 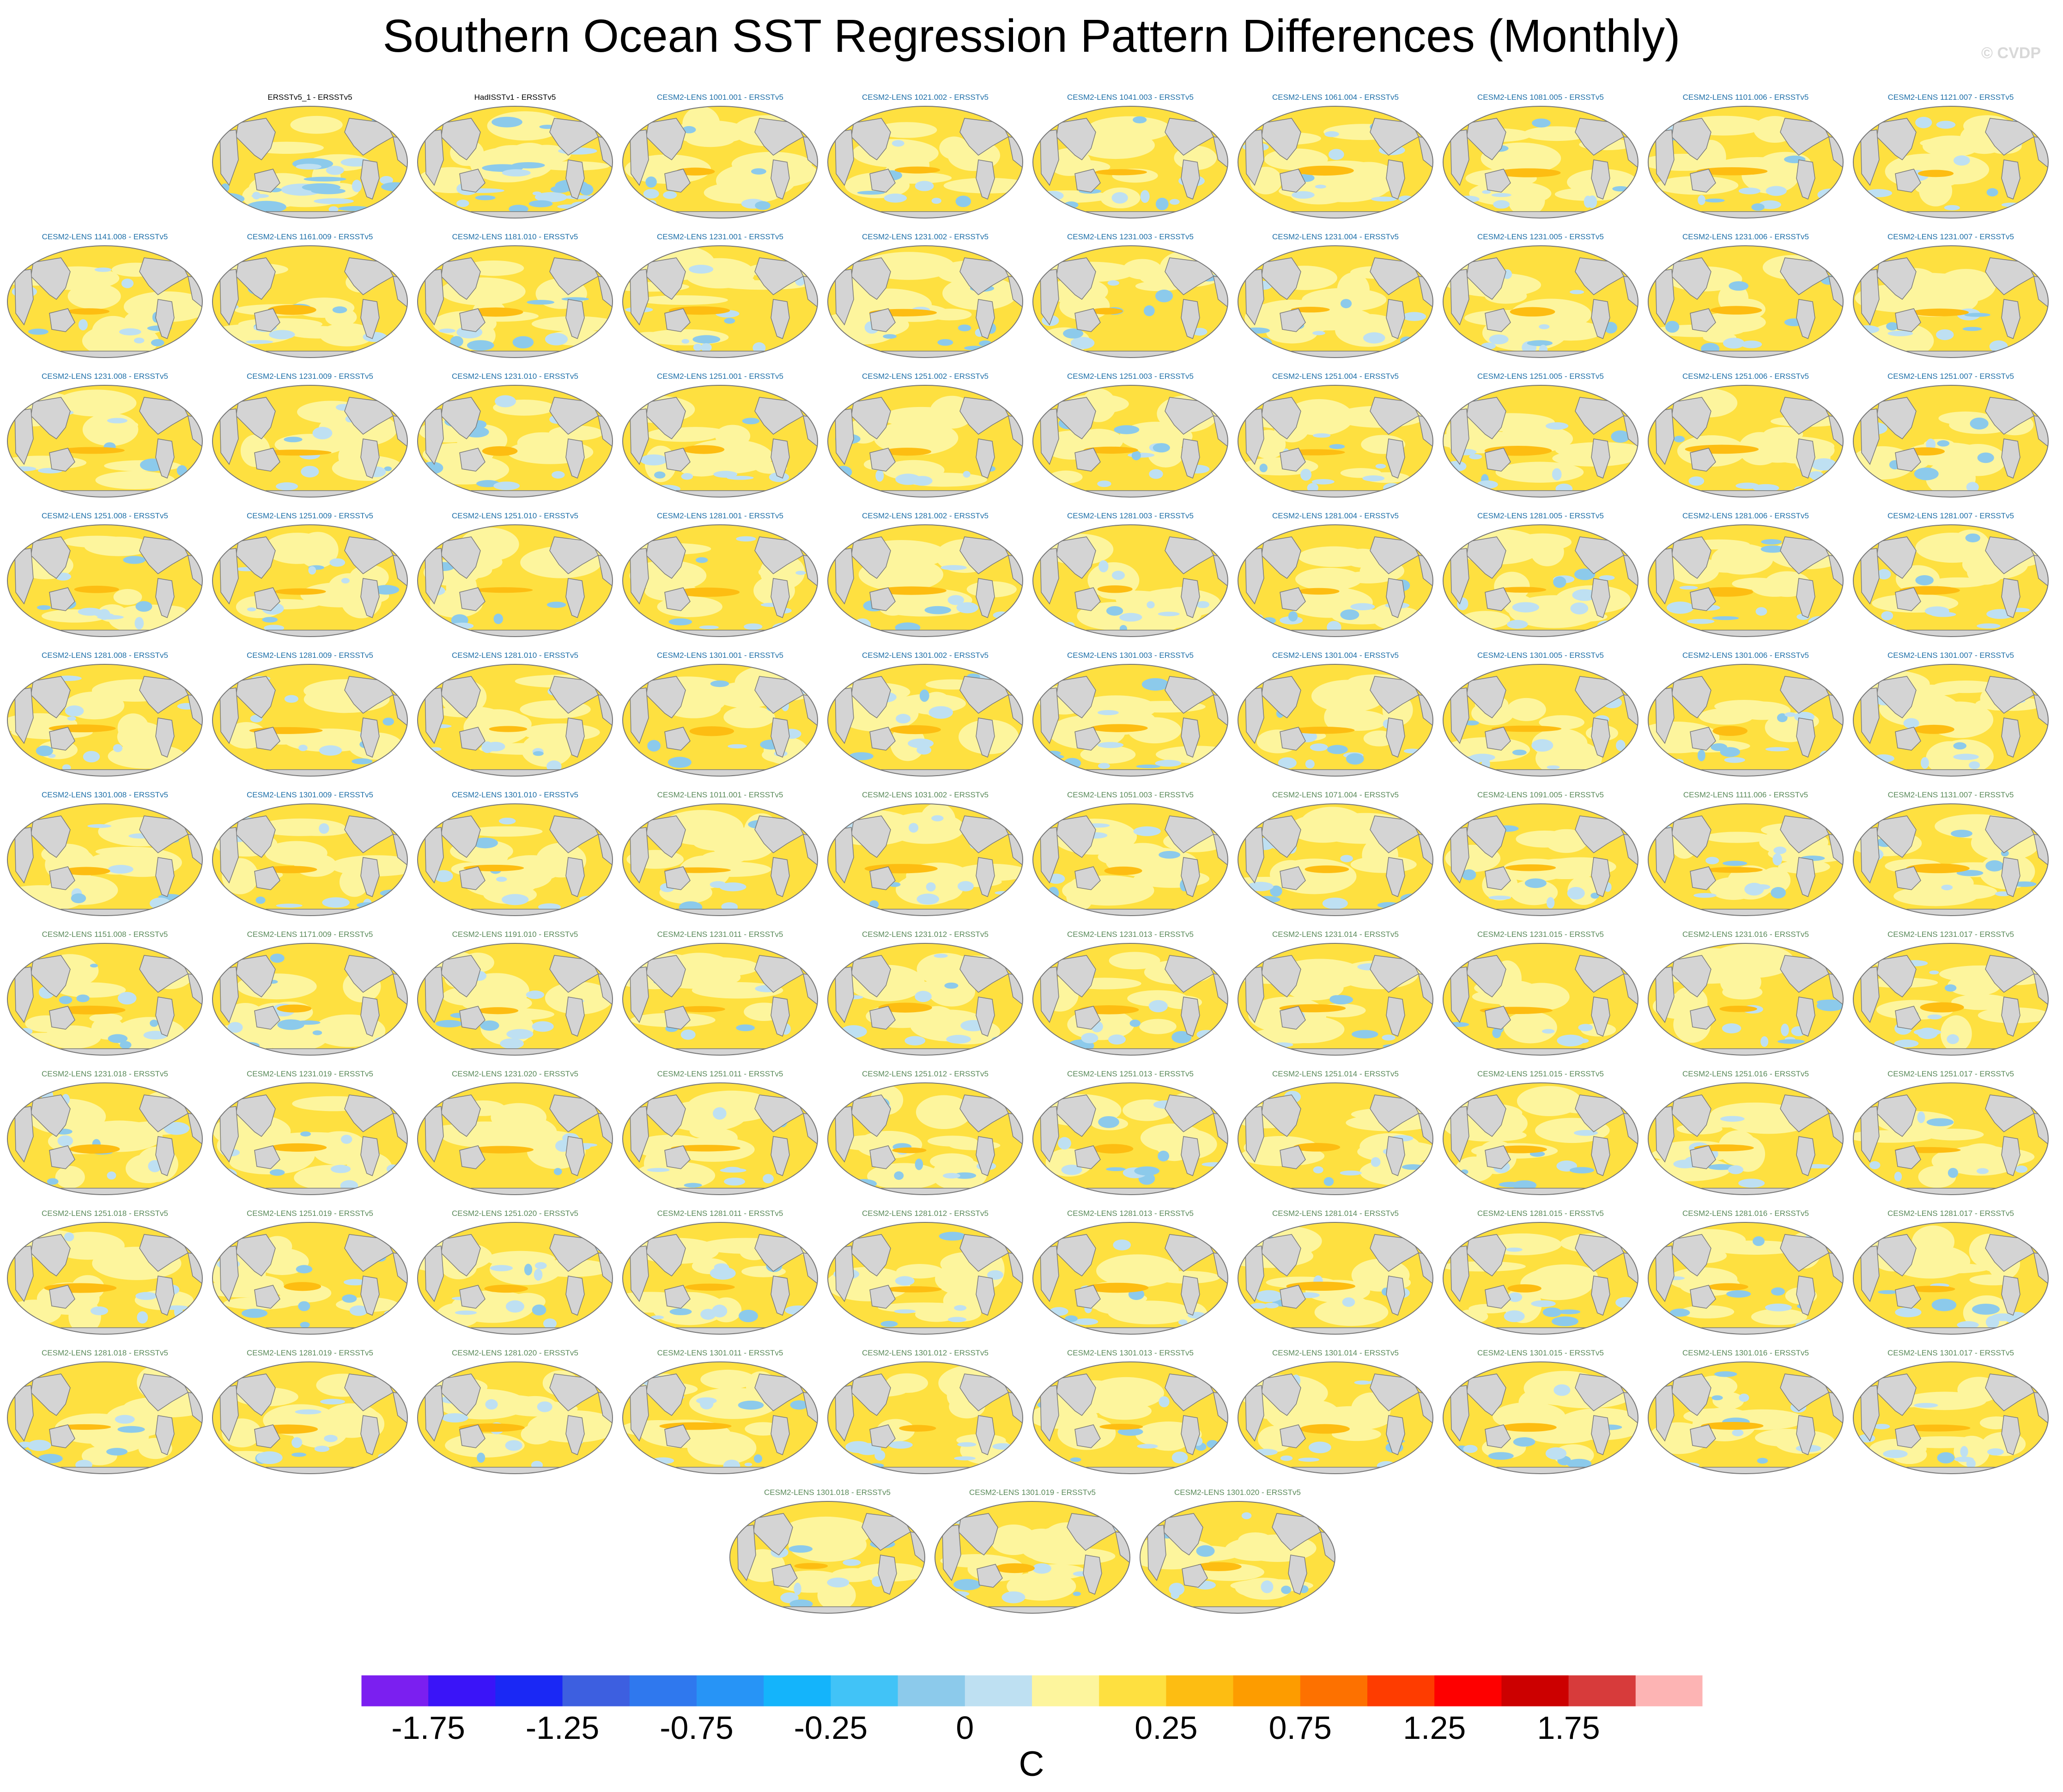 I want to click on panel-title: CESM2-LENS 1301.012 - ERSSTv5, so click(x=925, y=1353).